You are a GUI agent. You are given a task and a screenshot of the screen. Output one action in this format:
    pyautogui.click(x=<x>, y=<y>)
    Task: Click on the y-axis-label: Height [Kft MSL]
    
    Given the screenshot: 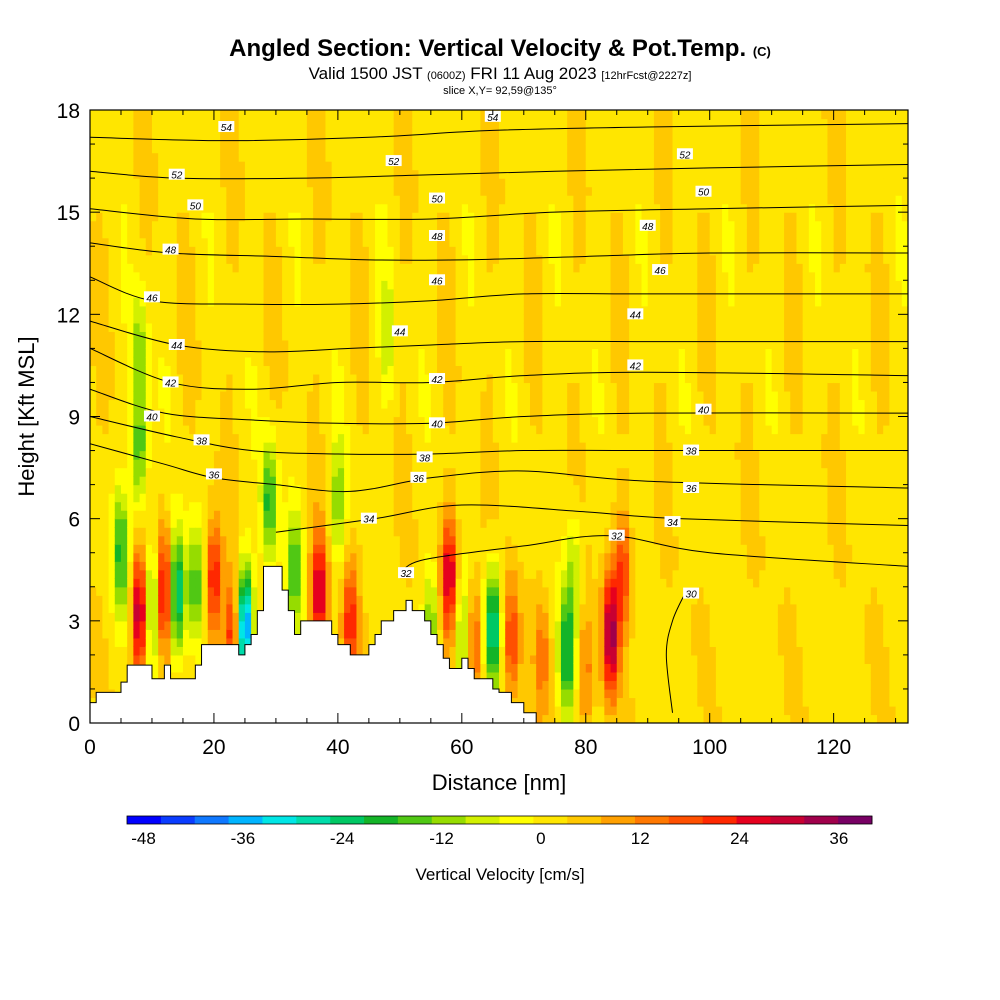 What is the action you would take?
    pyautogui.click(x=26, y=416)
    